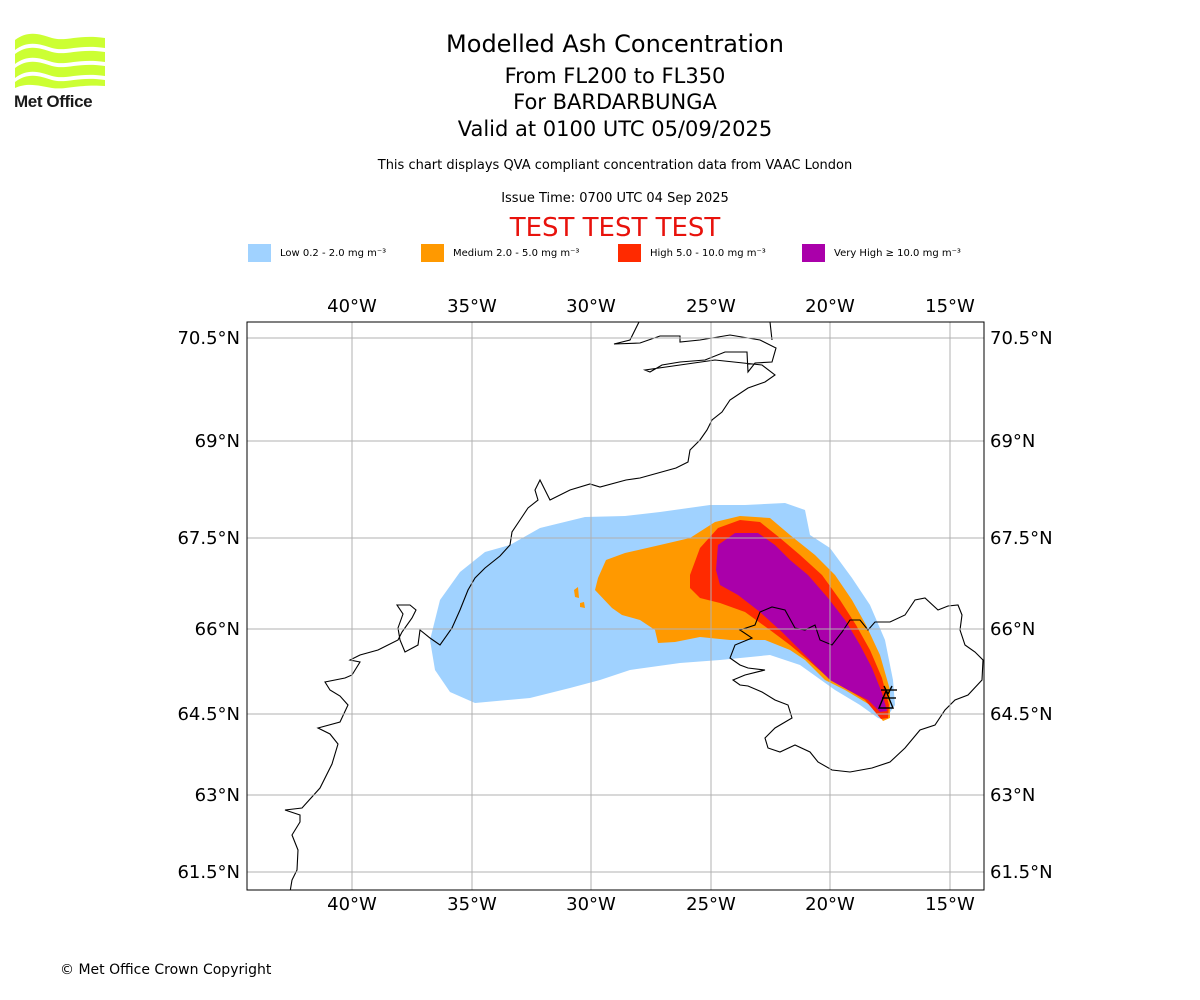 Image resolution: width=1200 pixels, height=1000 pixels. I want to click on lon-label-bottom: 15°W, so click(950, 904).